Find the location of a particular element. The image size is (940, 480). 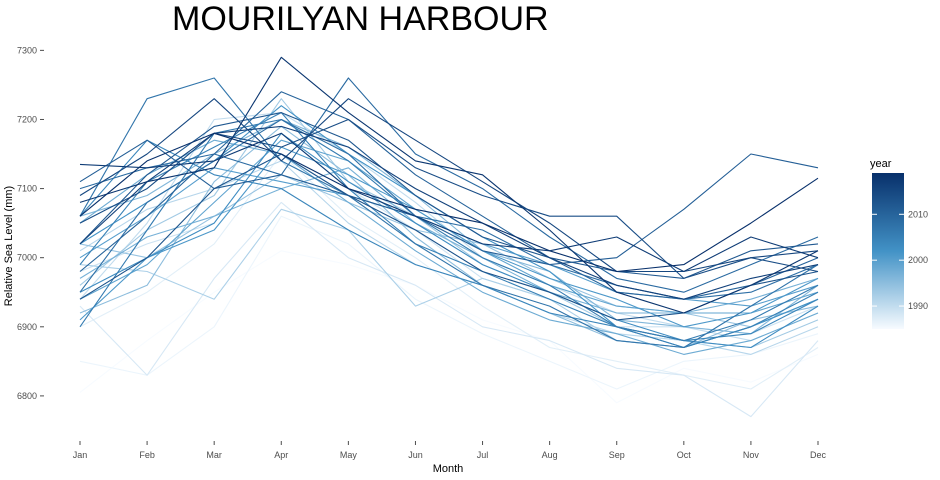

legend: year 1990 2000 2010 is located at coordinates (899, 243).